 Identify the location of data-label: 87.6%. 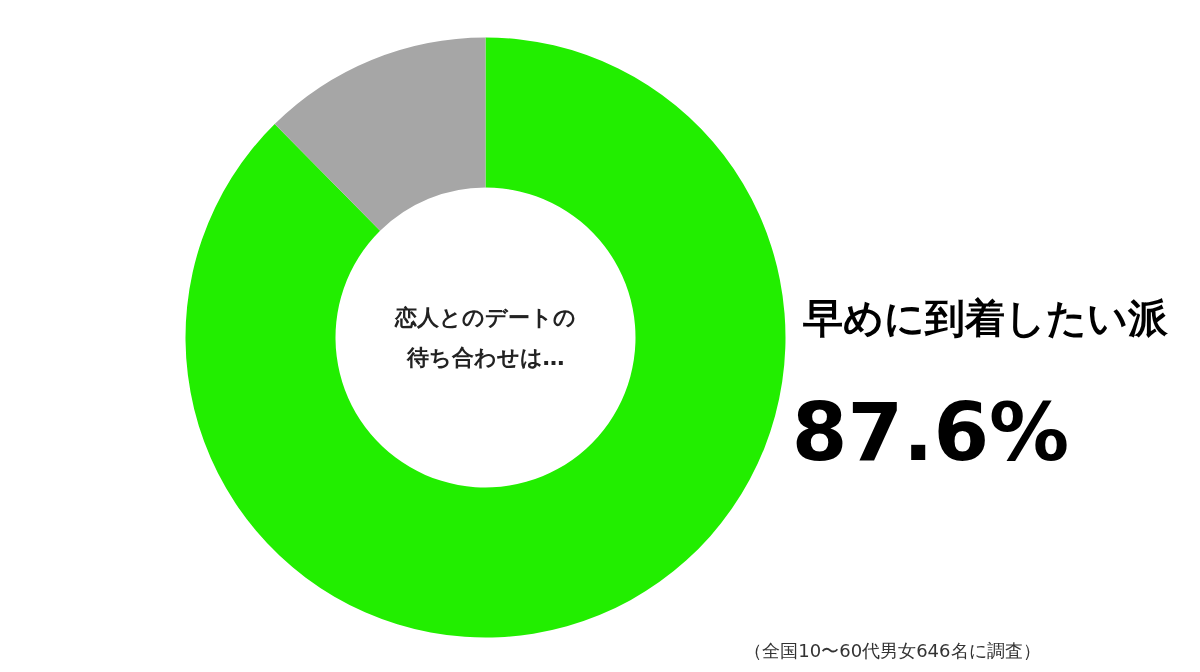
(930, 432).